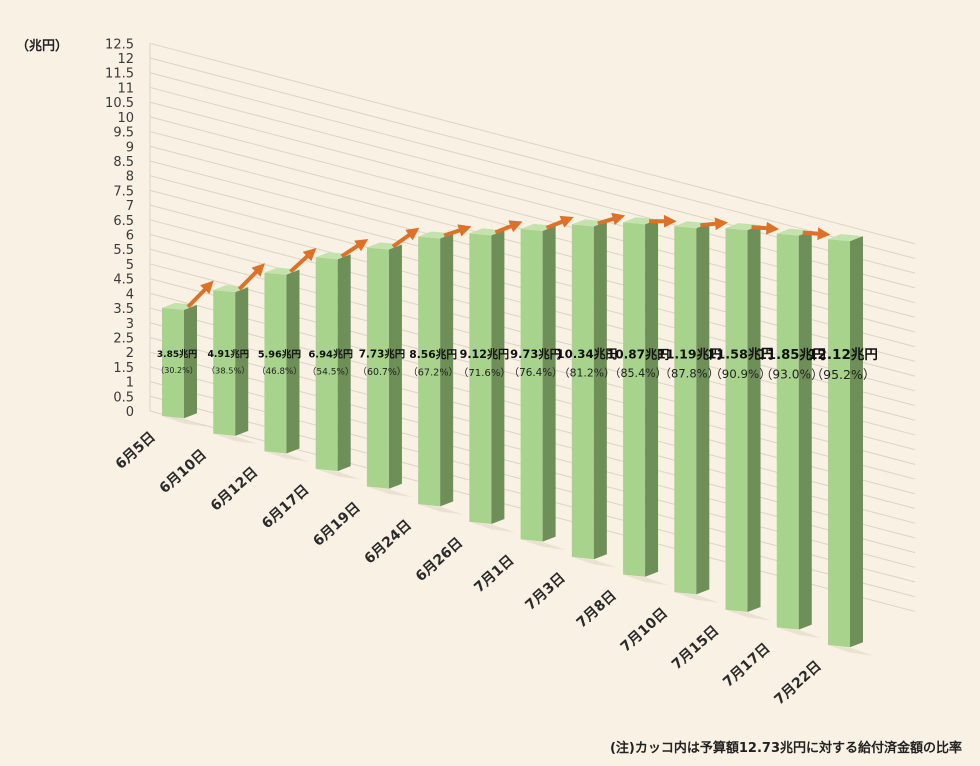 Image resolution: width=980 pixels, height=766 pixels. What do you see at coordinates (176, 370) in the screenshot?
I see `percent-label: （30.2%）` at bounding box center [176, 370].